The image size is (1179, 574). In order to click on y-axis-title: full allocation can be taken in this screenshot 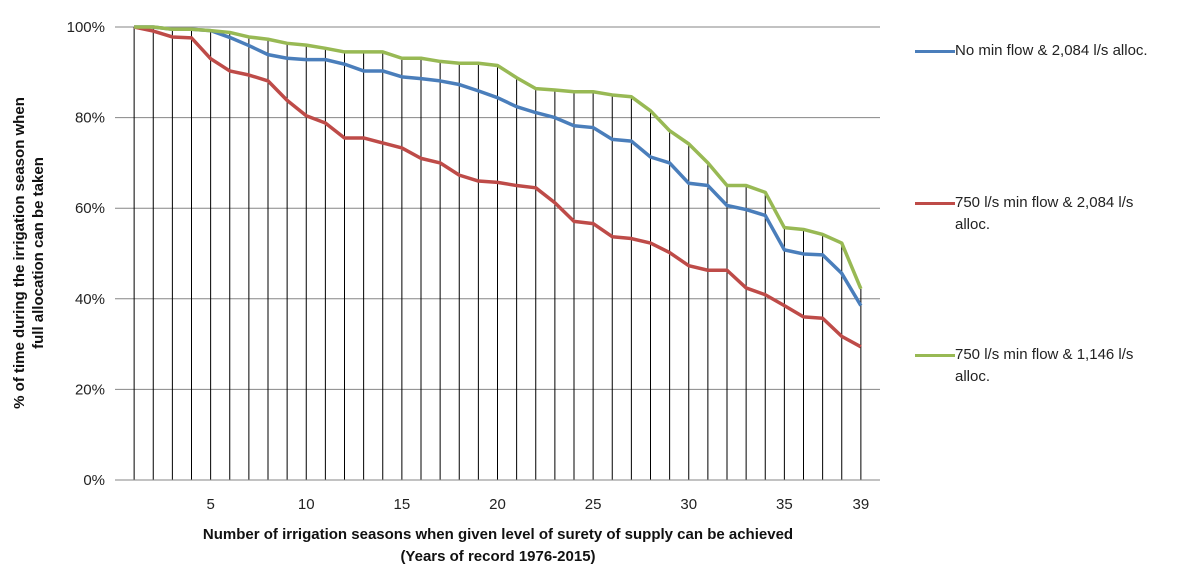, I will do `click(38, 253)`.